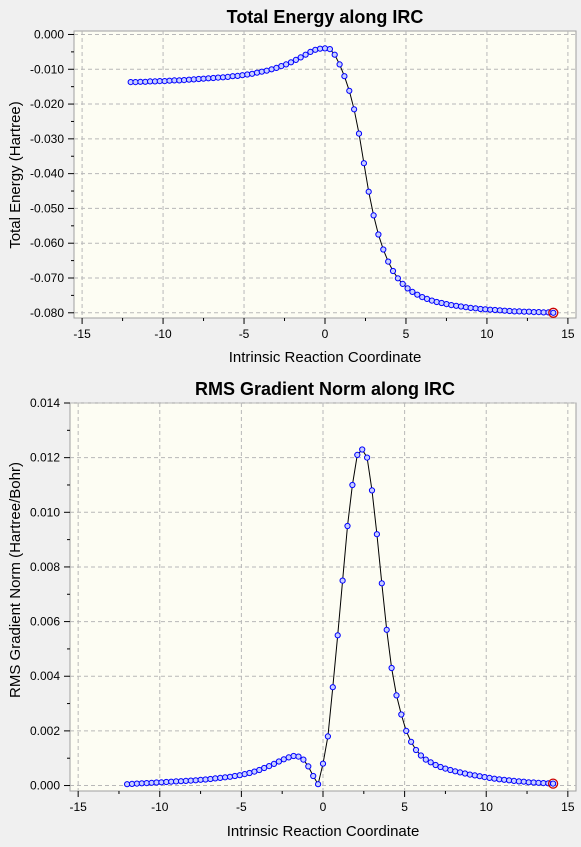 This screenshot has height=847, width=581. I want to click on x-tick-label: 10, so click(487, 334).